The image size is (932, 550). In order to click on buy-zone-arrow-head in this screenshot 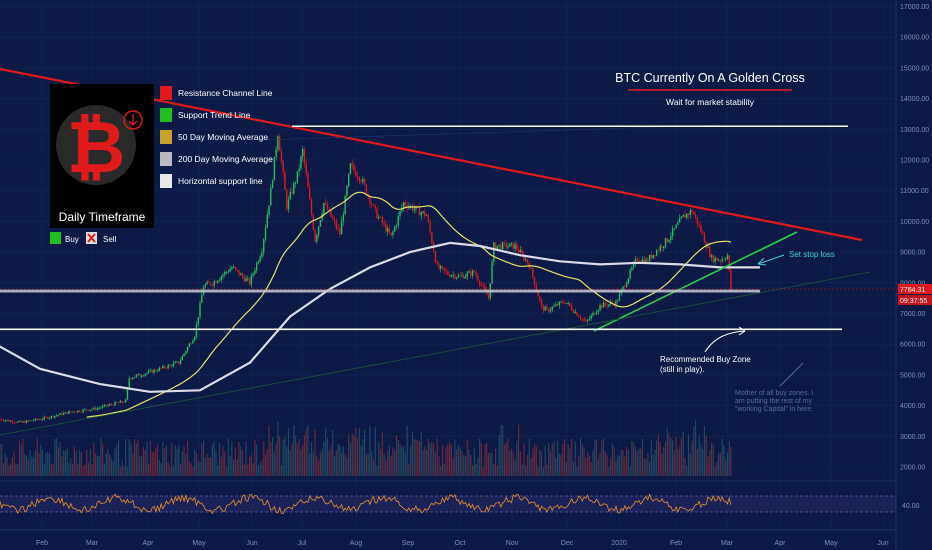, I will do `click(742, 331)`.